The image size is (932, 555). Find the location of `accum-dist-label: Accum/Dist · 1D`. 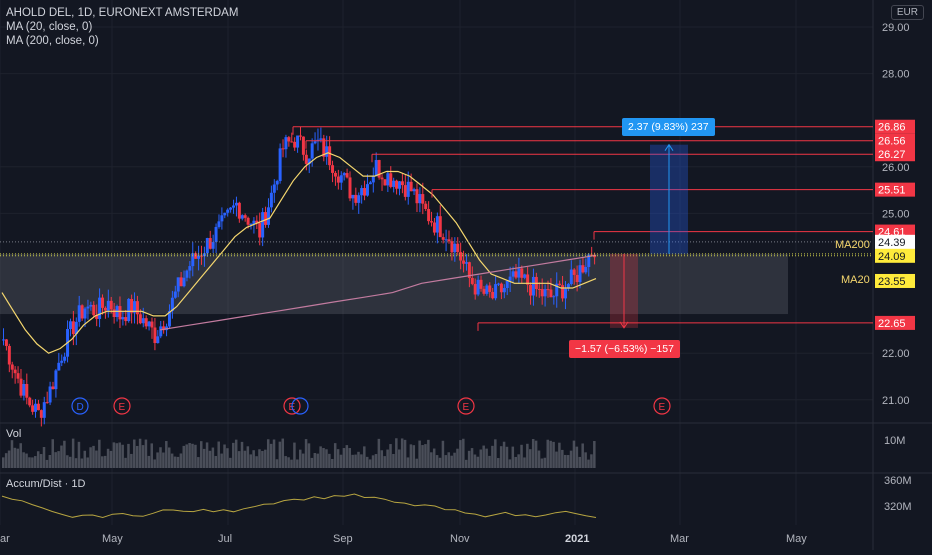

accum-dist-label: Accum/Dist · 1D is located at coordinates (46, 484).